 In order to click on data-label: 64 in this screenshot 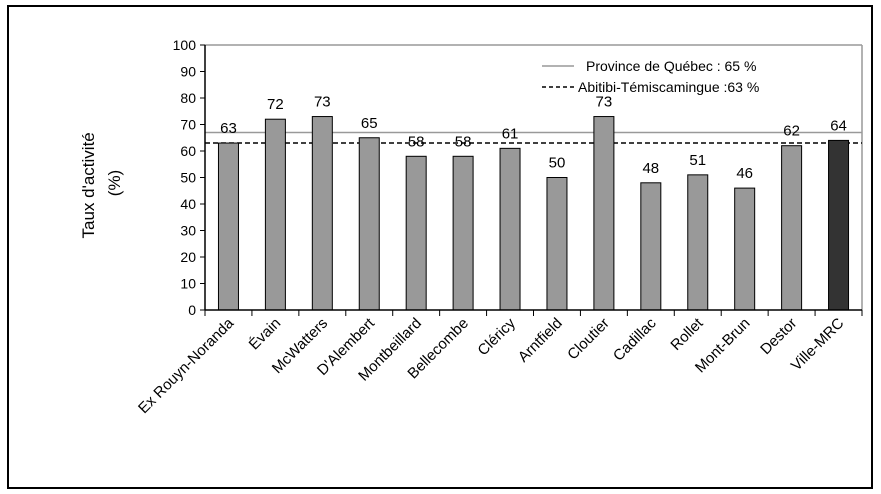, I will do `click(838, 125)`.